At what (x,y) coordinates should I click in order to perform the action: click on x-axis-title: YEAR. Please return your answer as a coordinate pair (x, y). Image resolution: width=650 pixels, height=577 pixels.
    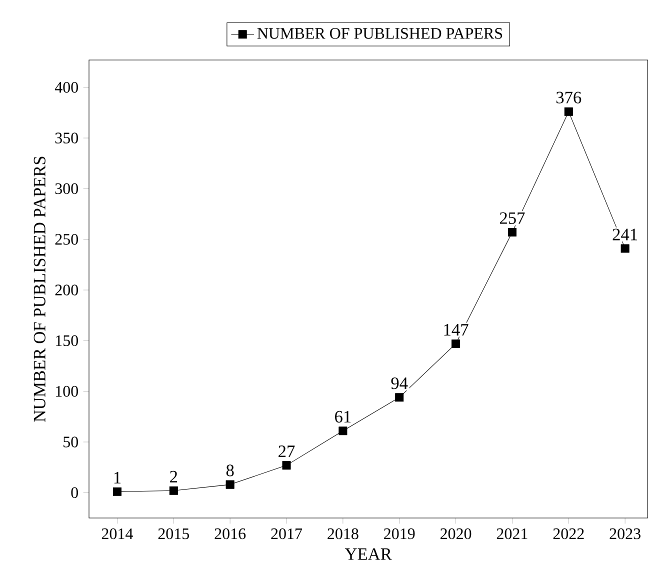
    Looking at the image, I should click on (368, 554).